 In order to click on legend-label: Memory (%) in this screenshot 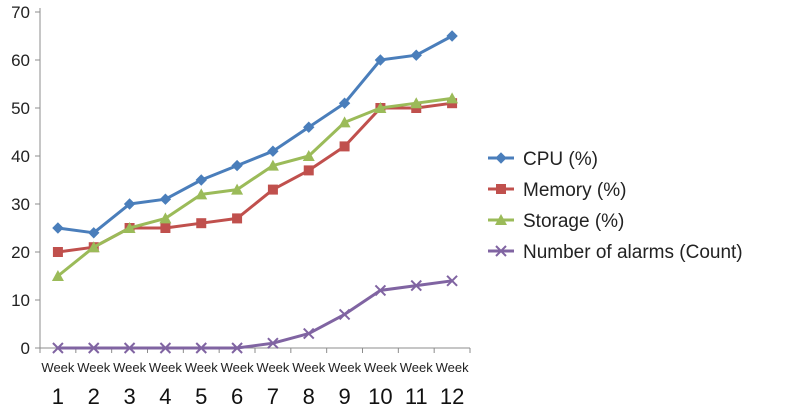, I will do `click(574, 190)`.